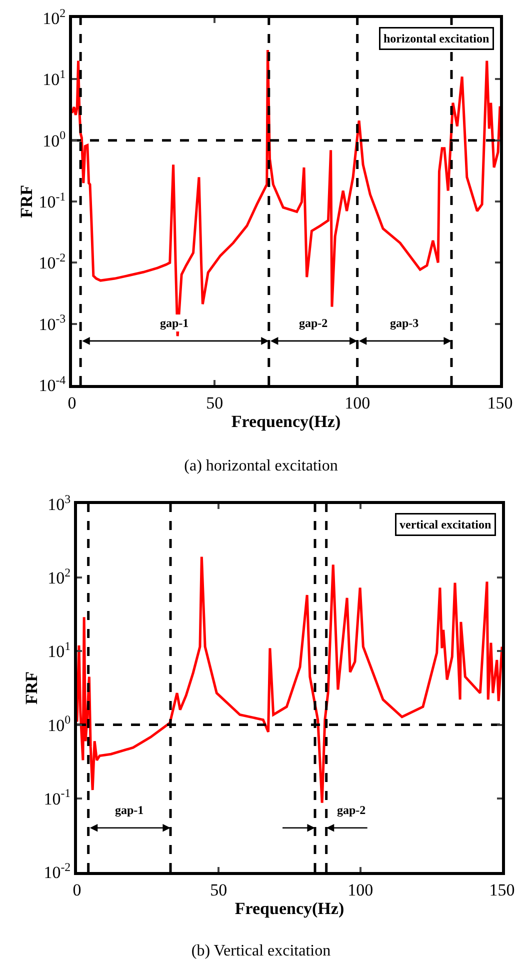  I want to click on annotation: gap-3, so click(404, 323).